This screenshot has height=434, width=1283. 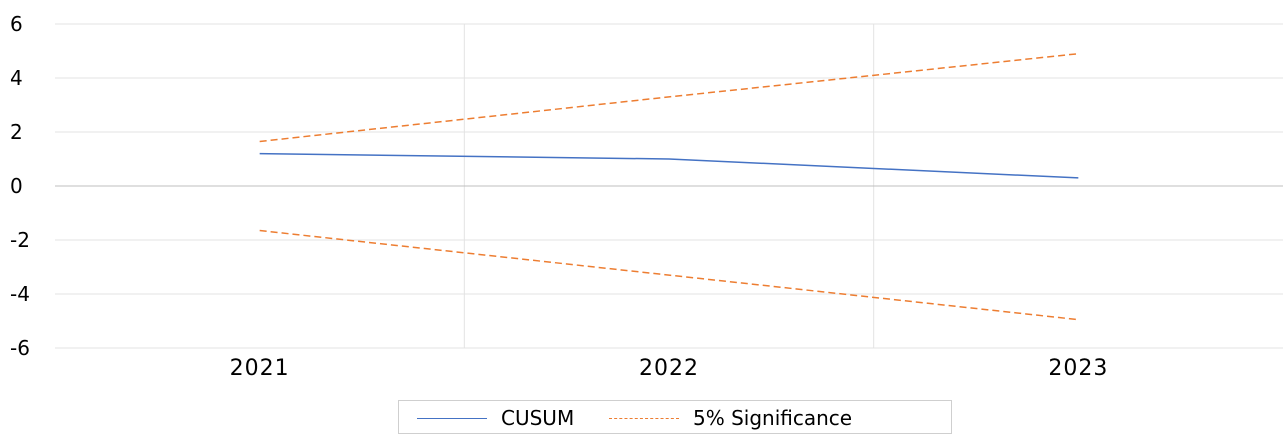 I want to click on x-tick-label: 2021, so click(x=260, y=368).